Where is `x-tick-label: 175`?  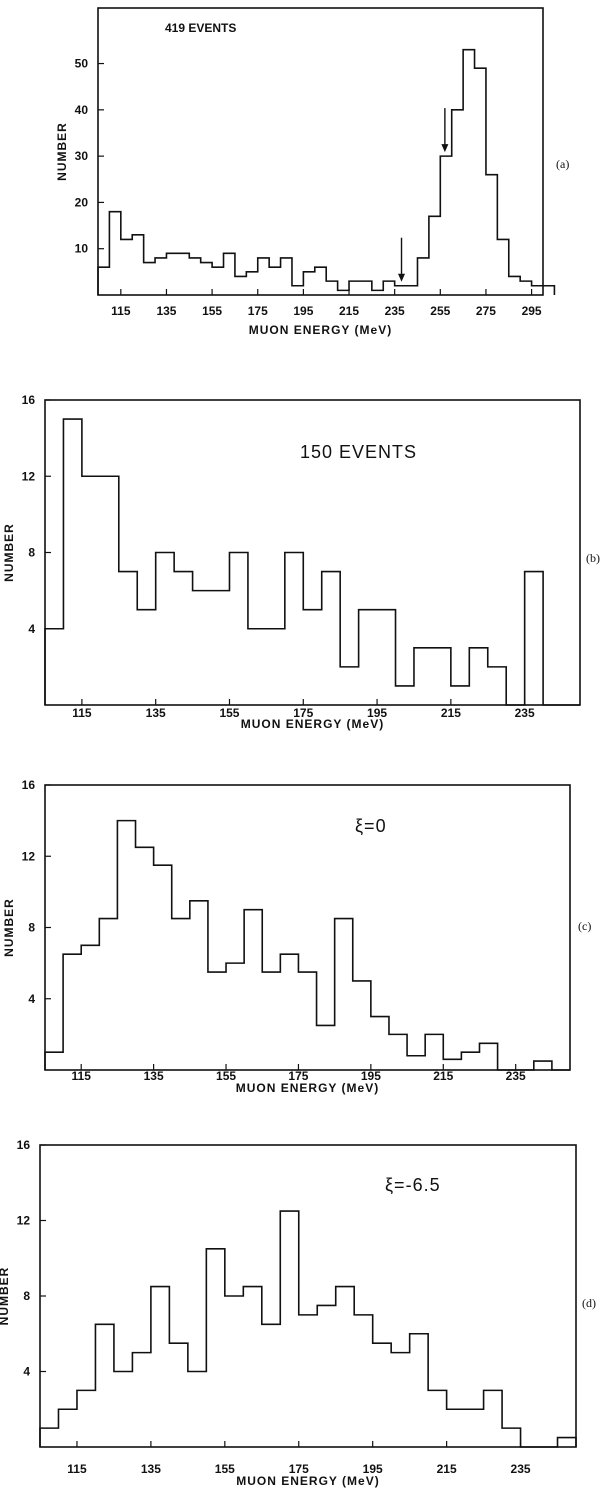 x-tick-label: 175 is located at coordinates (298, 1076).